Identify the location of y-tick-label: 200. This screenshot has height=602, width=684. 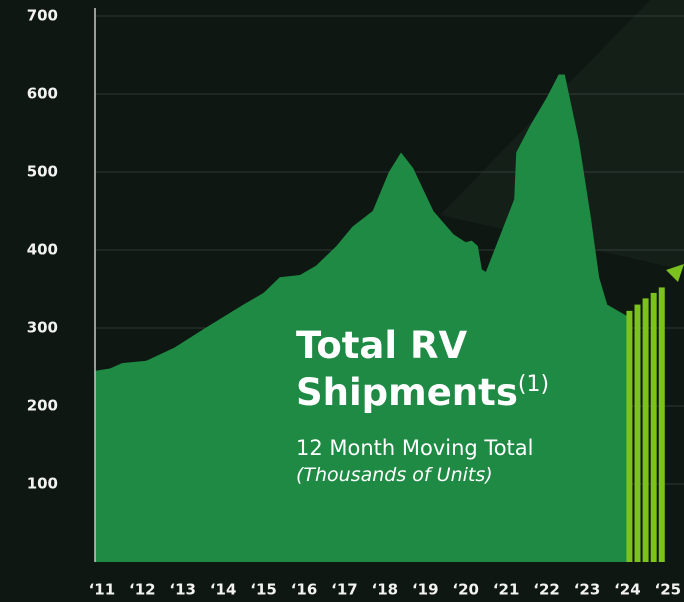
(42, 406).